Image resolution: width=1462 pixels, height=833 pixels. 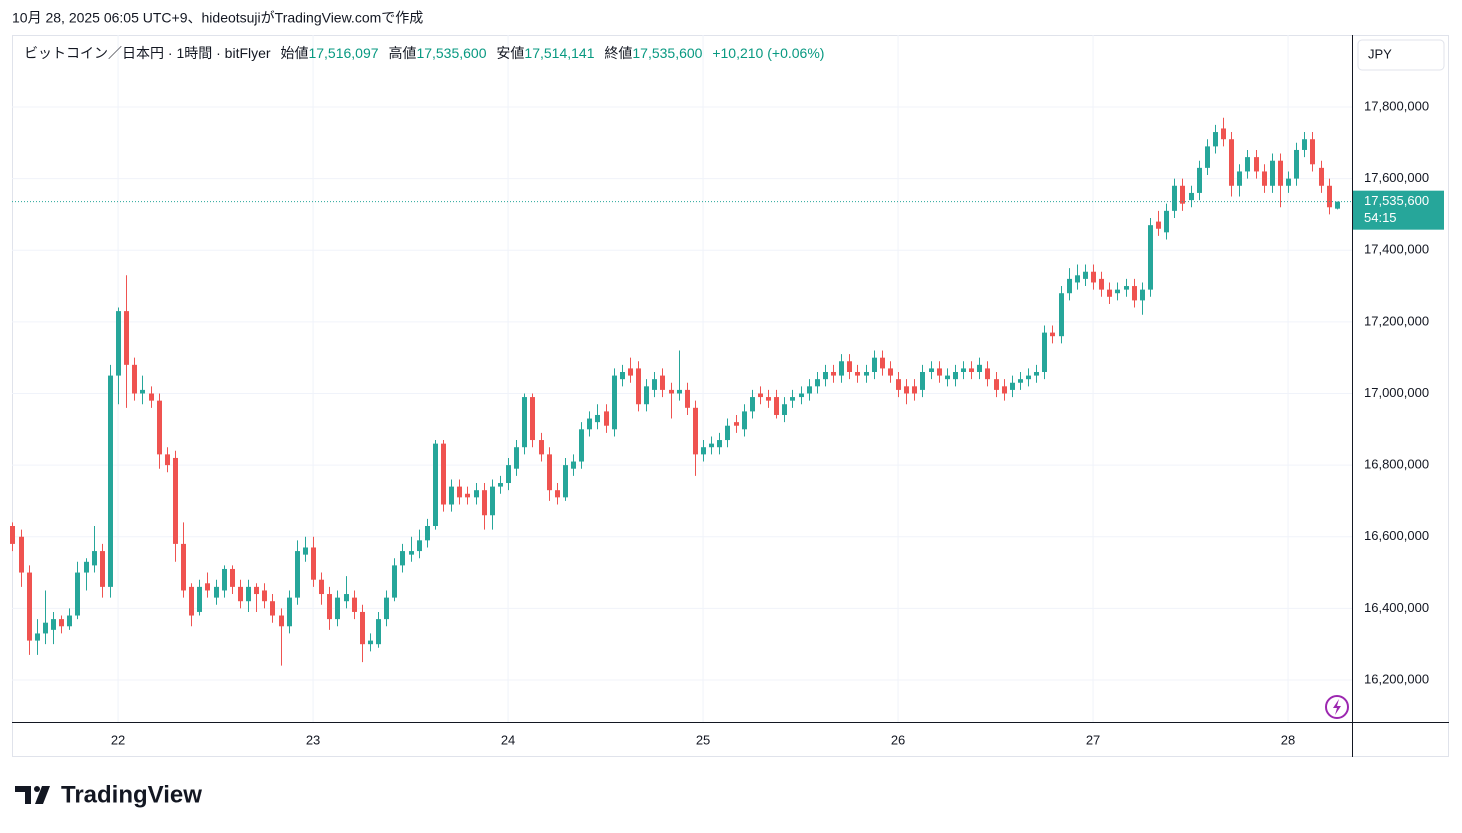 What do you see at coordinates (131, 794) in the screenshot?
I see `brand: TradingView` at bounding box center [131, 794].